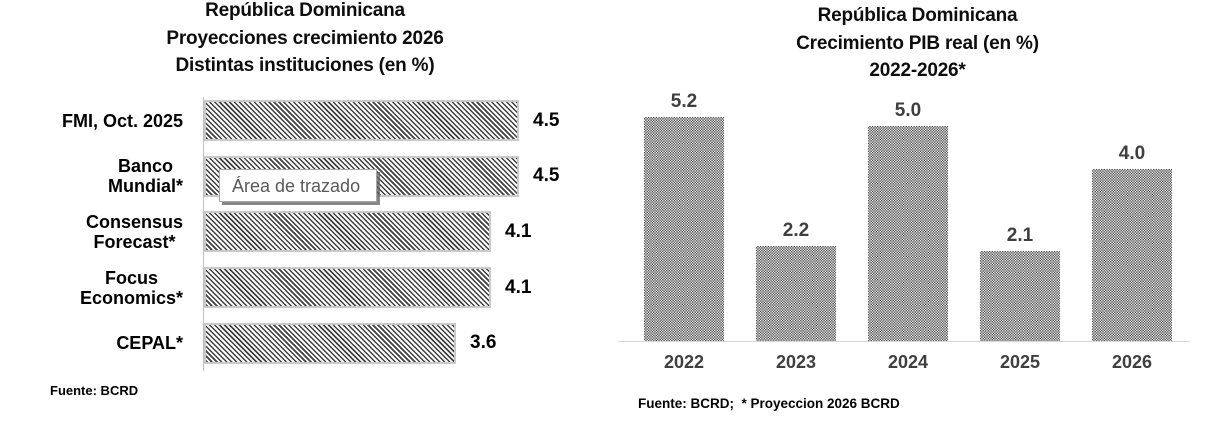  What do you see at coordinates (134, 221) in the screenshot?
I see `category-label-line: Consensus` at bounding box center [134, 221].